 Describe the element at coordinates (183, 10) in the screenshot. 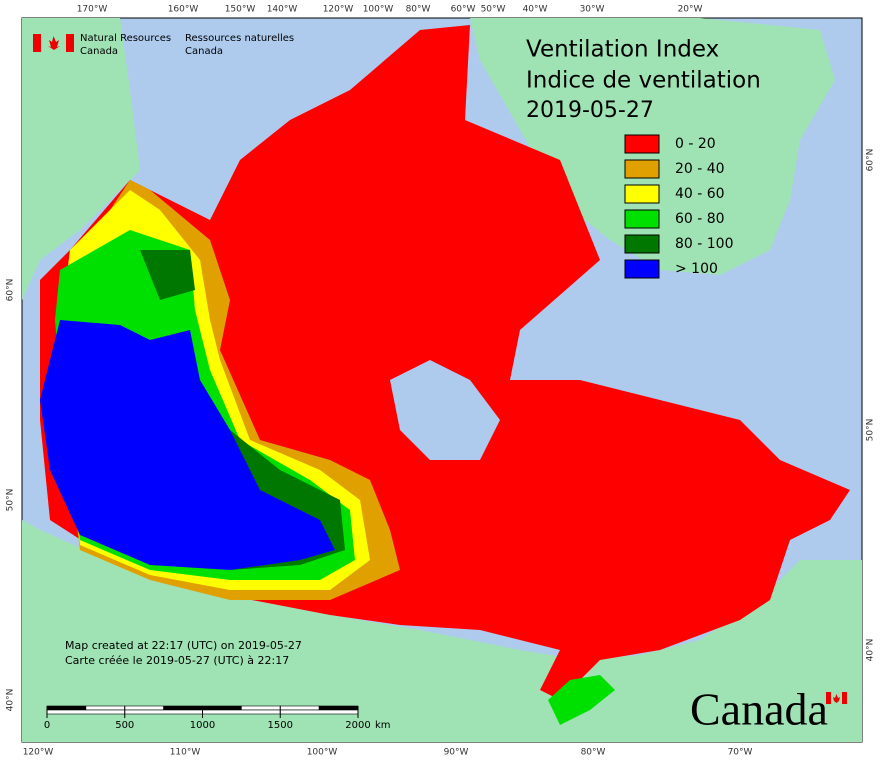

I see `longitude-label: 160°W` at that location.